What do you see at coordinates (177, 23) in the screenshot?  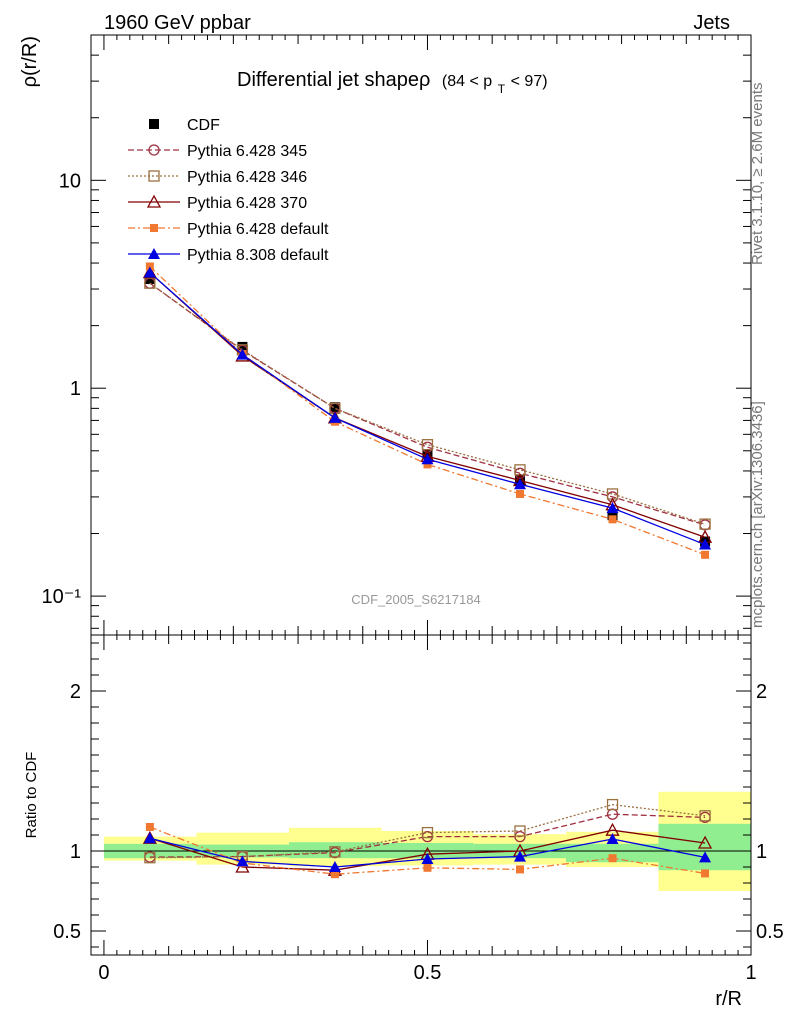 I see `header-energy: 1960 GeV ppbar` at bounding box center [177, 23].